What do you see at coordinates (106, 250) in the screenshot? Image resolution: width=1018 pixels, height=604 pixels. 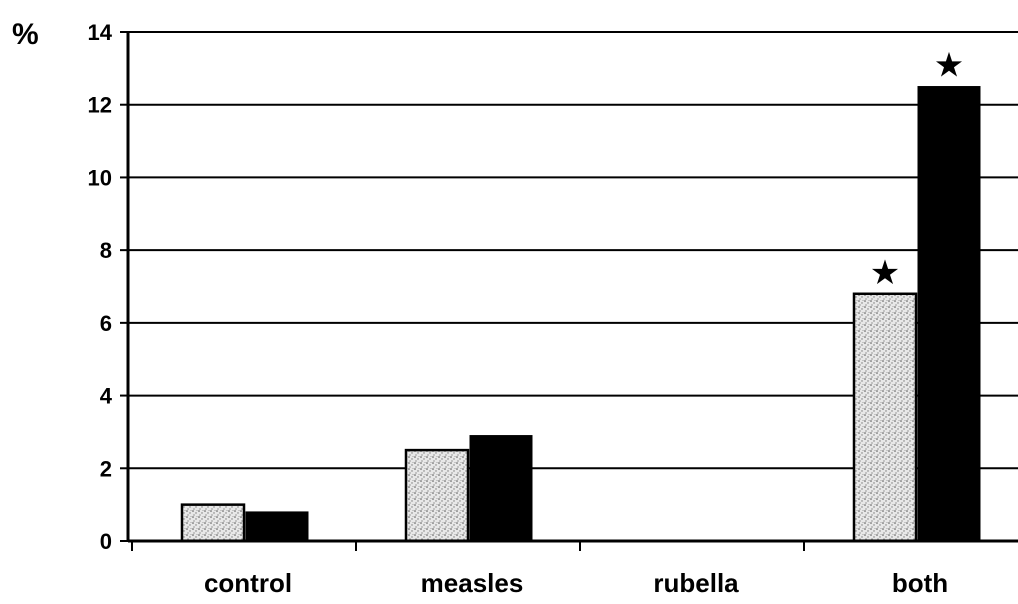 I see `y-tick-label: 8` at bounding box center [106, 250].